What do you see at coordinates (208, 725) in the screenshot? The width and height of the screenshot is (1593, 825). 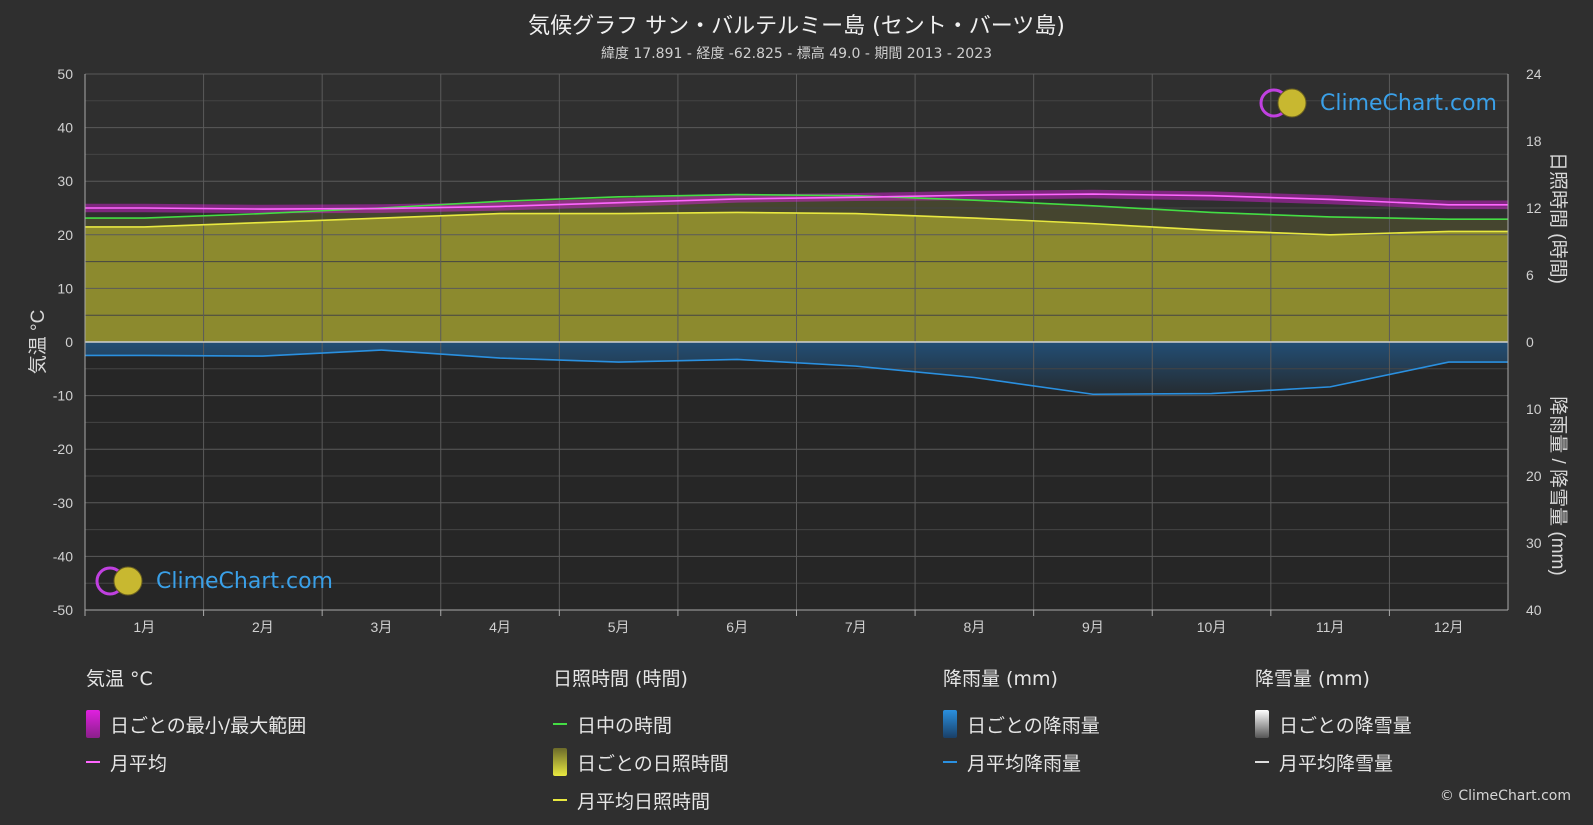 I see `legend-label: 日ごとの最小/最大範囲` at bounding box center [208, 725].